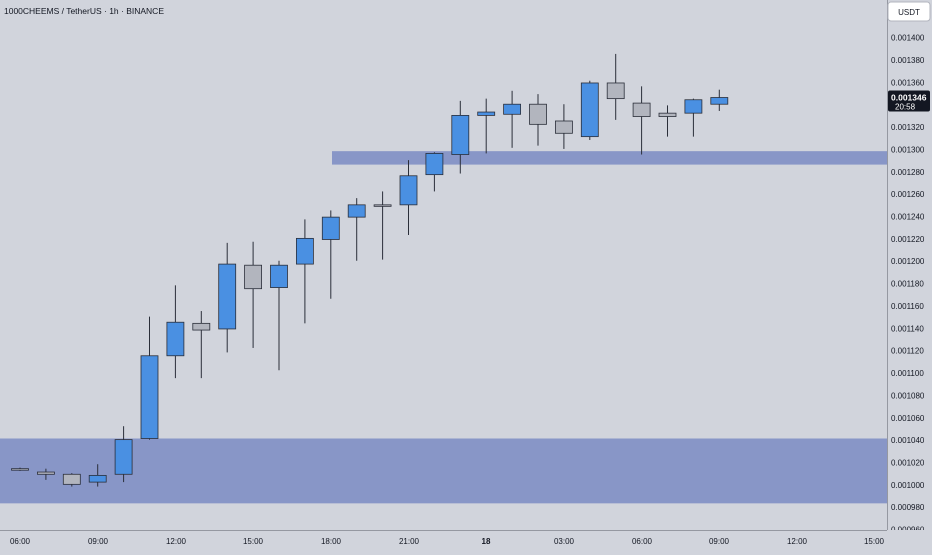  I want to click on price-tick-label: 0.000960, so click(908, 530).